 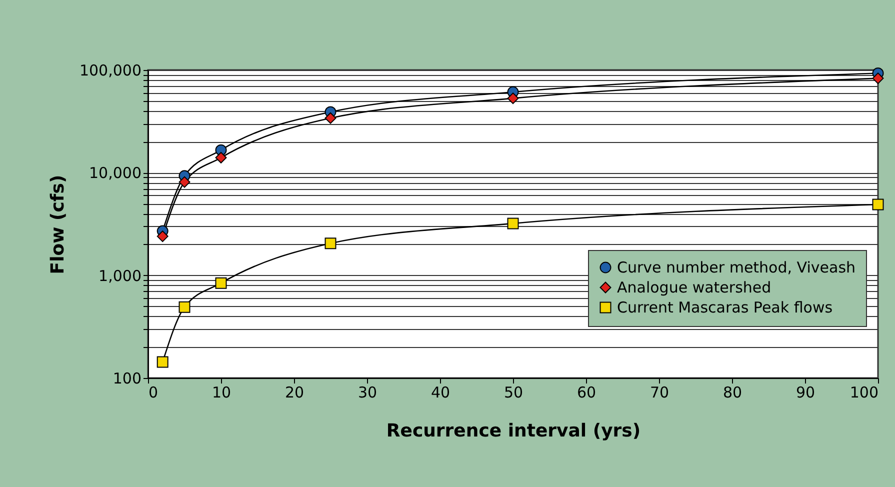 I want to click on y-axis-title: Flow (cfs), so click(x=57, y=224).